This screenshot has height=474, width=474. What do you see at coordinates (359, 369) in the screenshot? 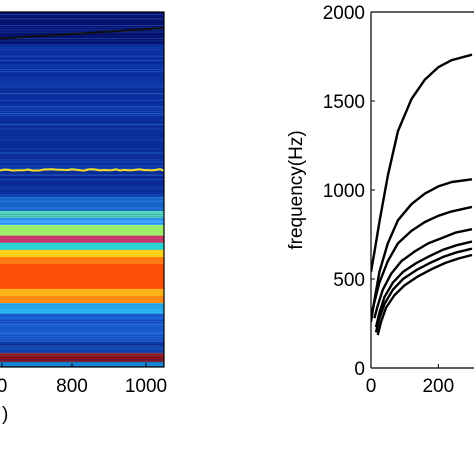
I see `y-tick-label: 0` at bounding box center [359, 369].